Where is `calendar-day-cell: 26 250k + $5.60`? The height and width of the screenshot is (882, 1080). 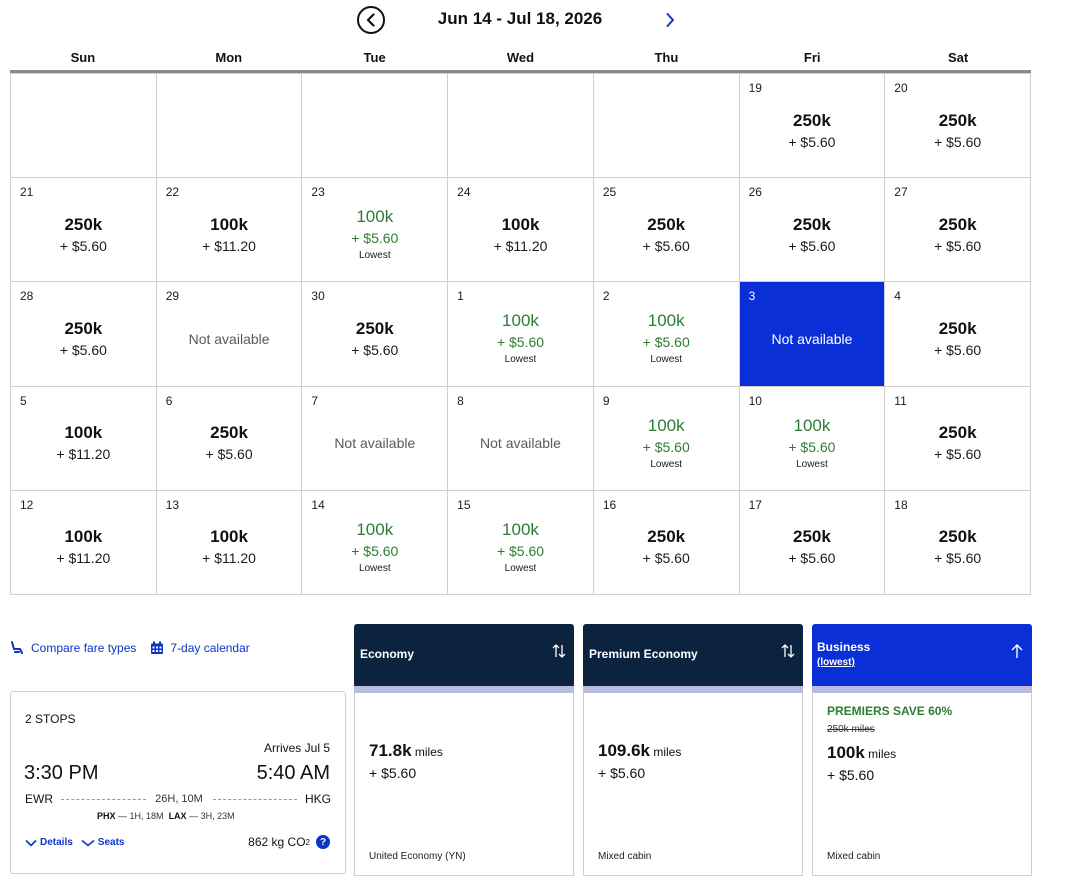
calendar-day-cell: 26 250k + $5.60 is located at coordinates (812, 230).